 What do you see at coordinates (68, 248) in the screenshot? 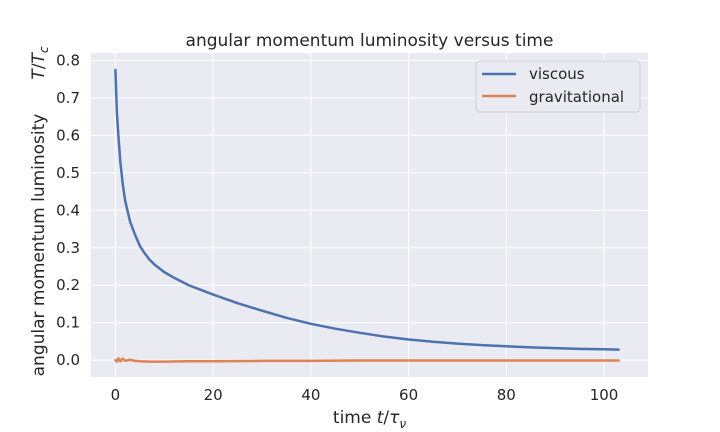
I see `y-tick-label: 0.3` at bounding box center [68, 248].